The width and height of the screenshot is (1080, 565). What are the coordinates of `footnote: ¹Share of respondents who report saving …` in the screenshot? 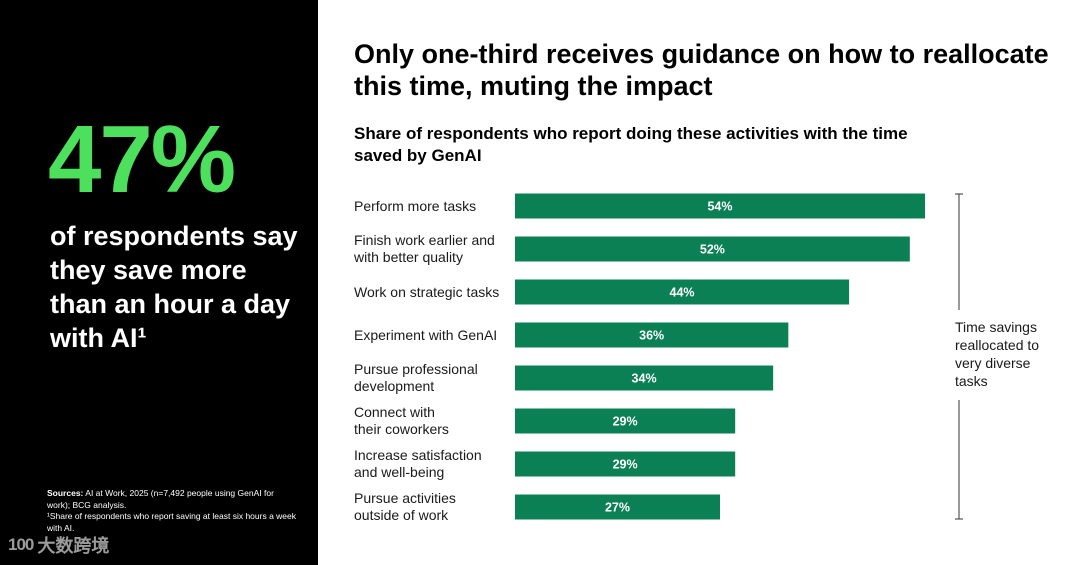 It's located at (171, 522).